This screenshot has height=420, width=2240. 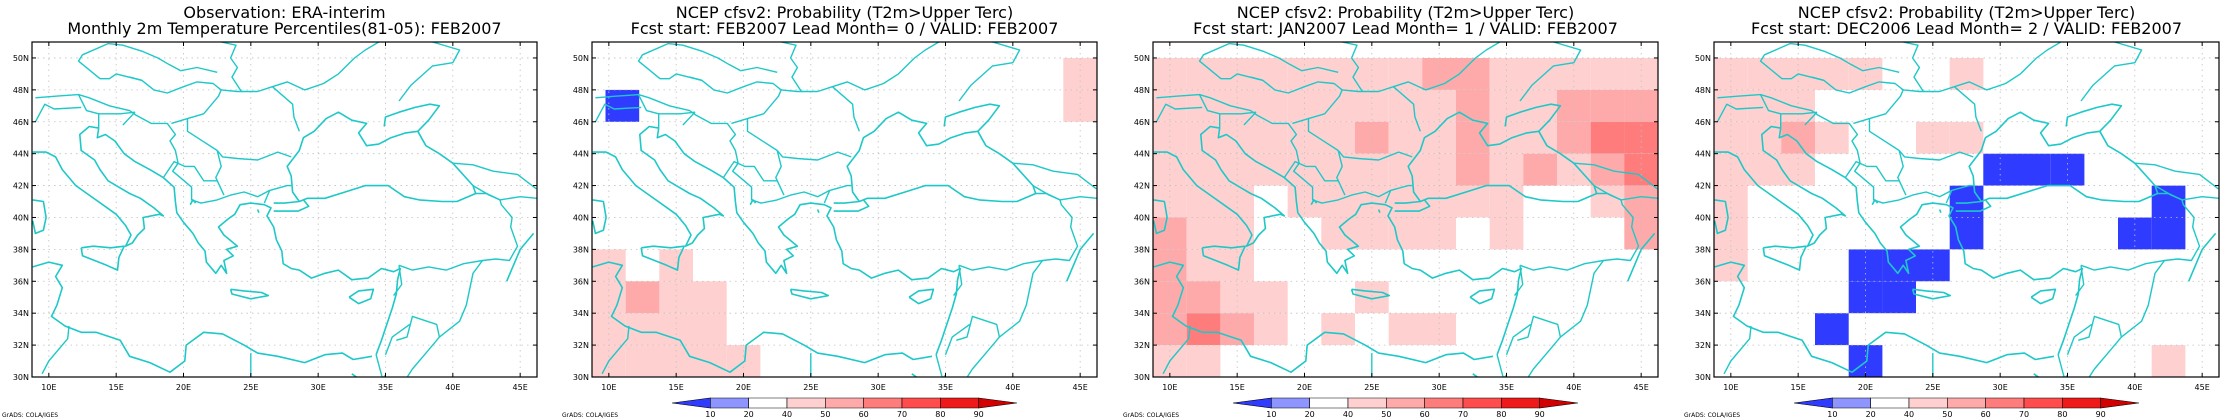 What do you see at coordinates (810, 387) in the screenshot?
I see `lon-label: 25E` at bounding box center [810, 387].